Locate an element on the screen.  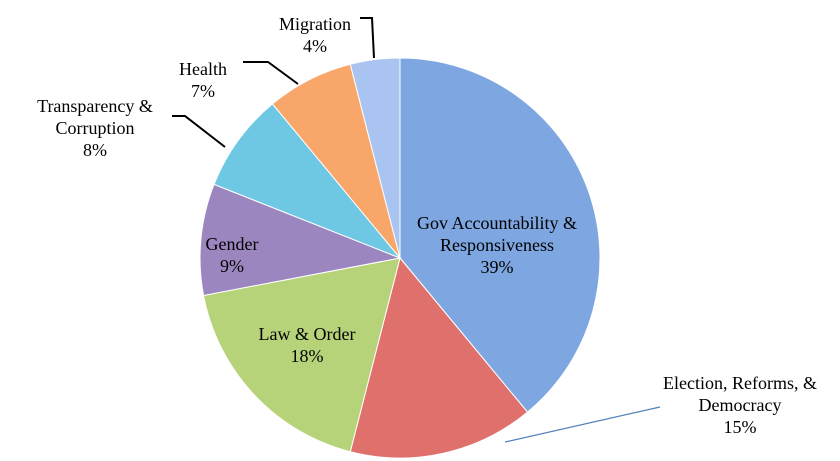
category-label: Gender is located at coordinates (232, 244).